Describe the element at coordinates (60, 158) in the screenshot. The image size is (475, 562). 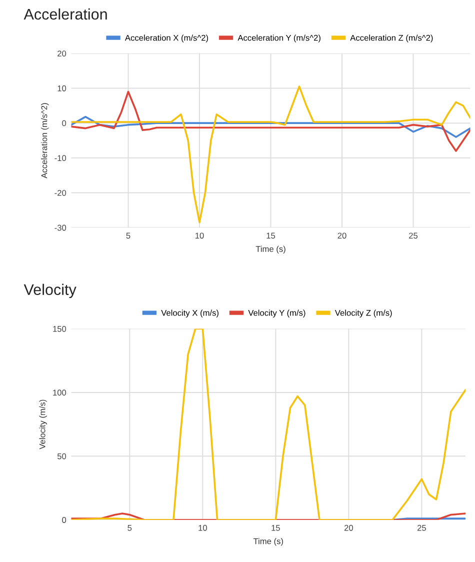
I see `y-tick-label: -10` at that location.